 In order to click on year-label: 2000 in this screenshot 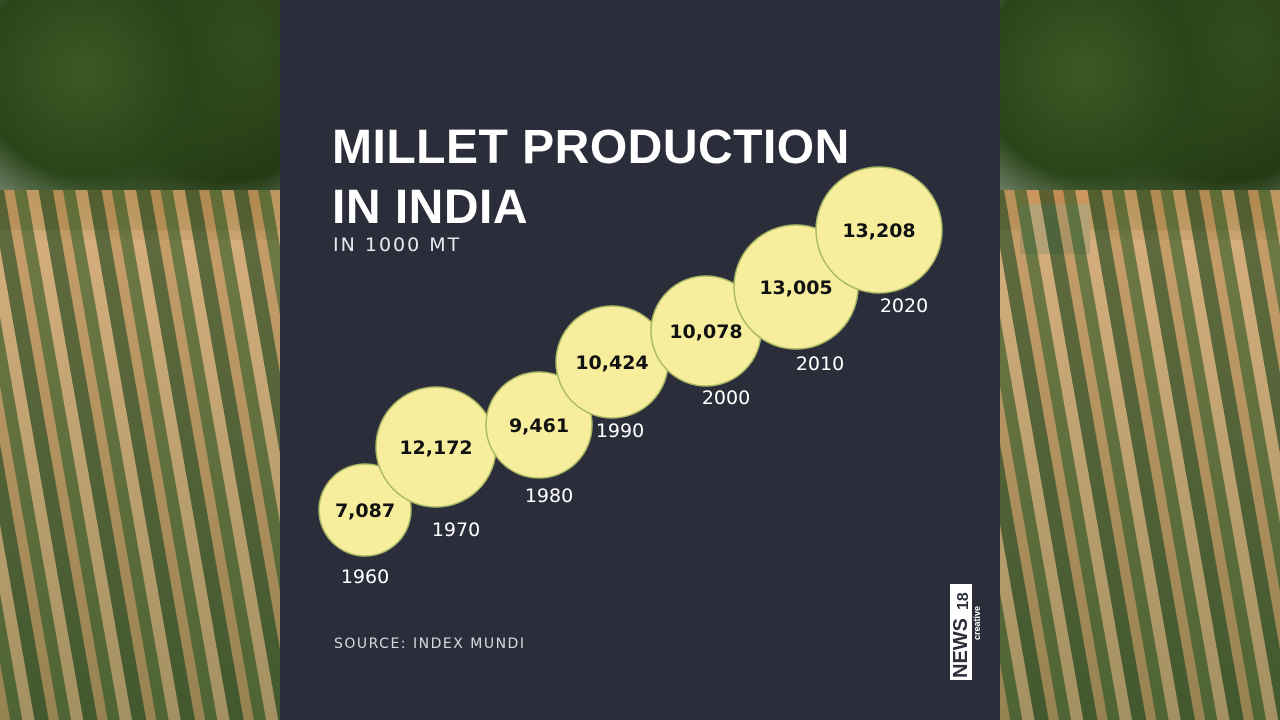, I will do `click(726, 398)`.